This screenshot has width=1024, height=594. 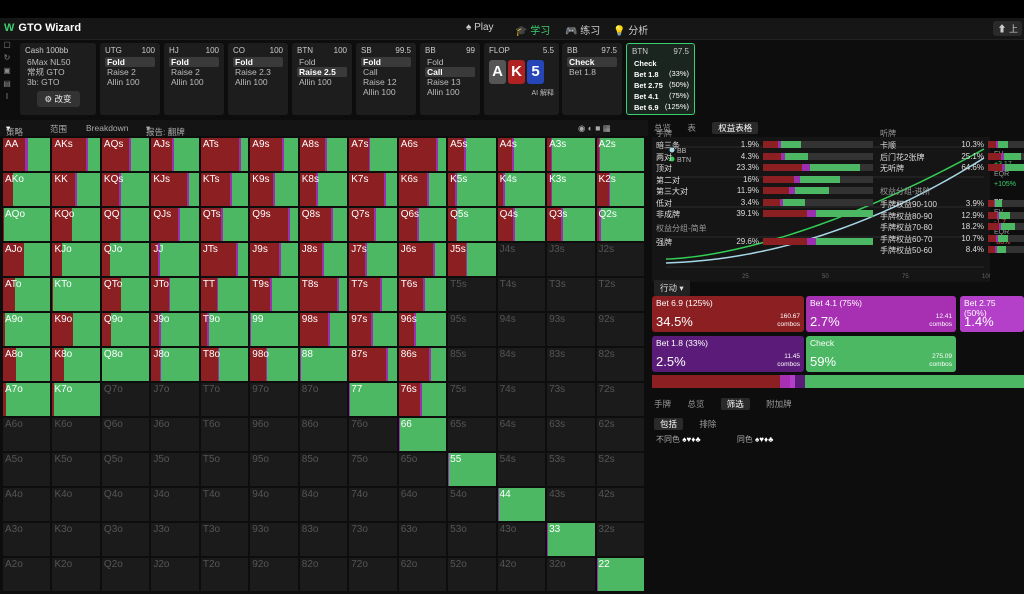 I want to click on position-card-co: CO 100 Fold Raise 2.3 Allin 100, so click(x=258, y=79).